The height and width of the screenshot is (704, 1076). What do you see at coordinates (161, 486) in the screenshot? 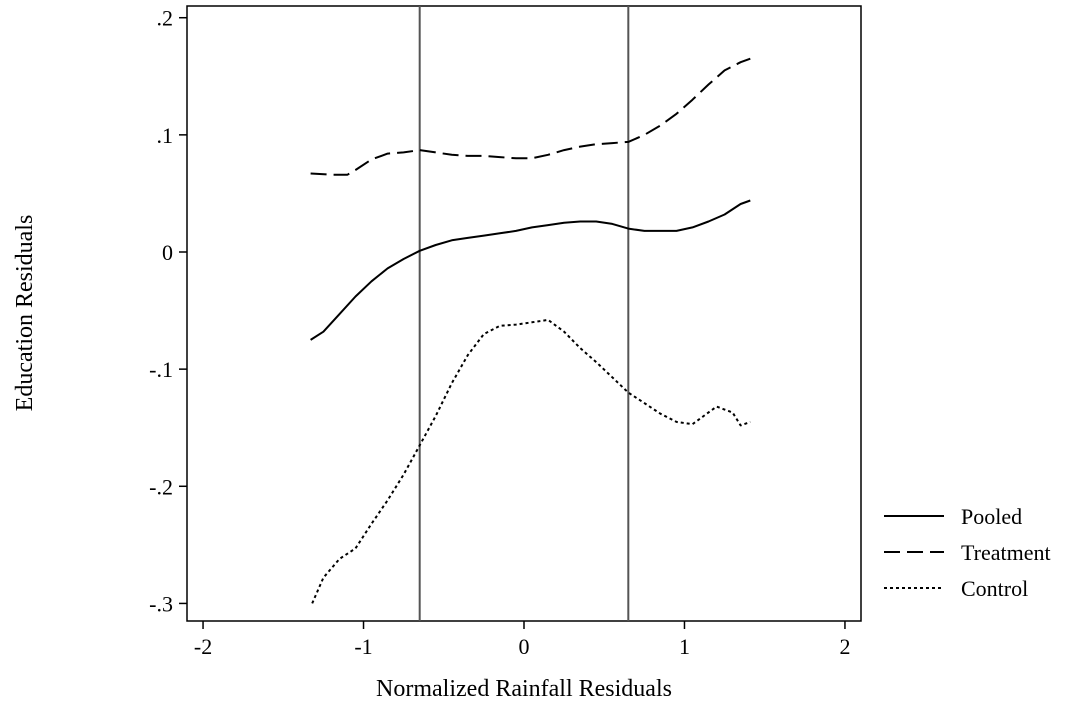
I see `y-tick-label: -.2` at bounding box center [161, 486].